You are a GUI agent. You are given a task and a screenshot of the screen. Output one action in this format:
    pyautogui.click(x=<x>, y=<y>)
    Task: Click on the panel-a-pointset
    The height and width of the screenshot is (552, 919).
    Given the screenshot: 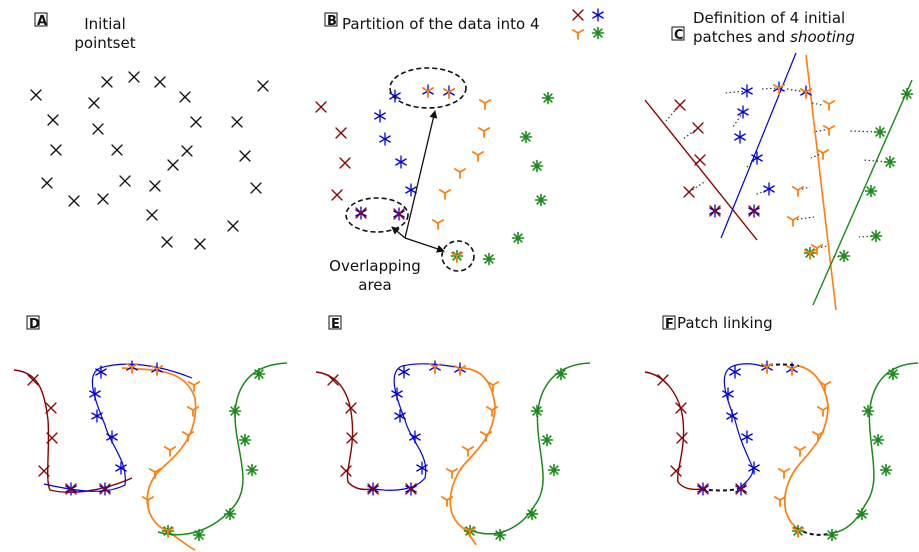 What is the action you would take?
    pyautogui.click(x=149, y=160)
    